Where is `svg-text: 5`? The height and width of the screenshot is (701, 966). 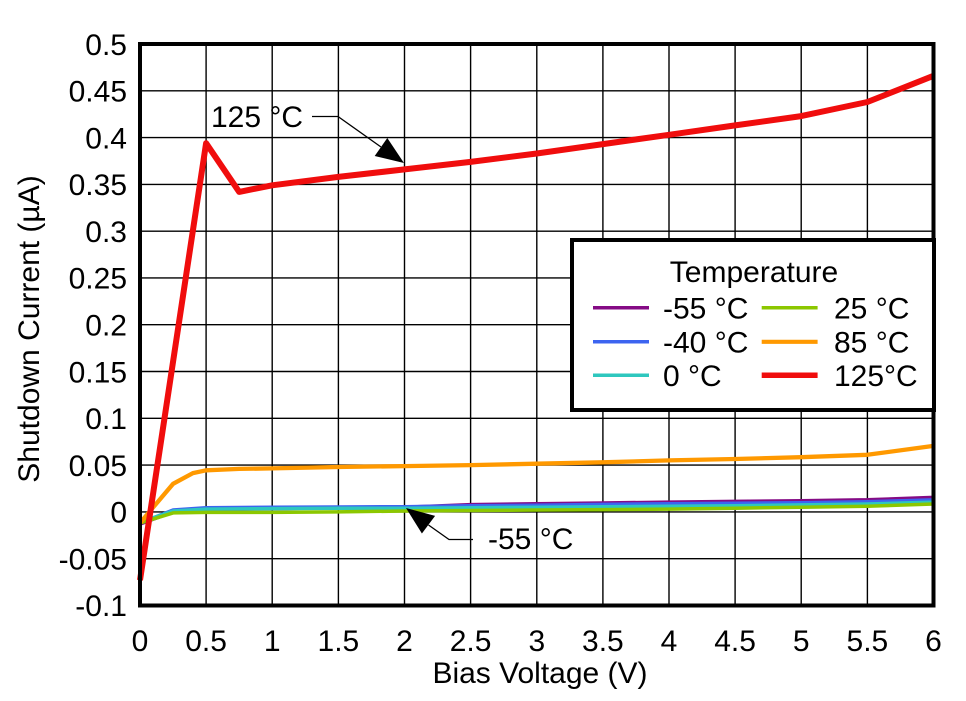 svg-text: 5 is located at coordinates (801, 641).